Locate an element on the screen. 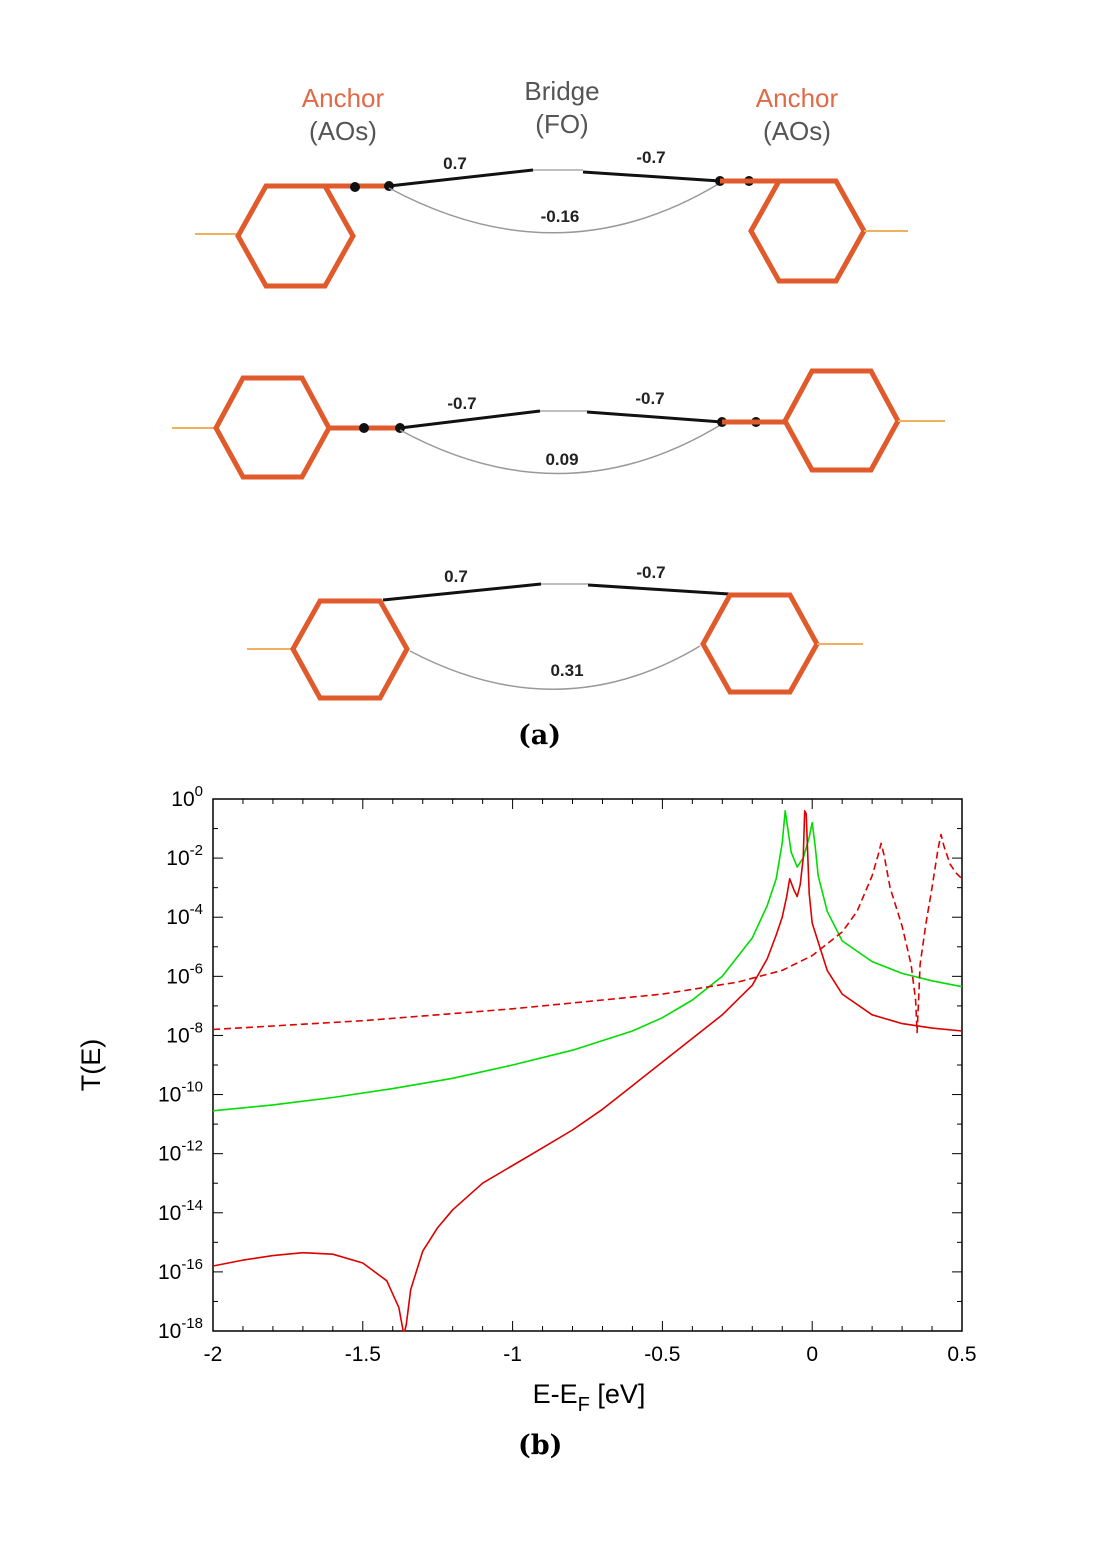 This screenshot has height=1561, width=1105. y-tick-exponent: -10 is located at coordinates (192, 1087).